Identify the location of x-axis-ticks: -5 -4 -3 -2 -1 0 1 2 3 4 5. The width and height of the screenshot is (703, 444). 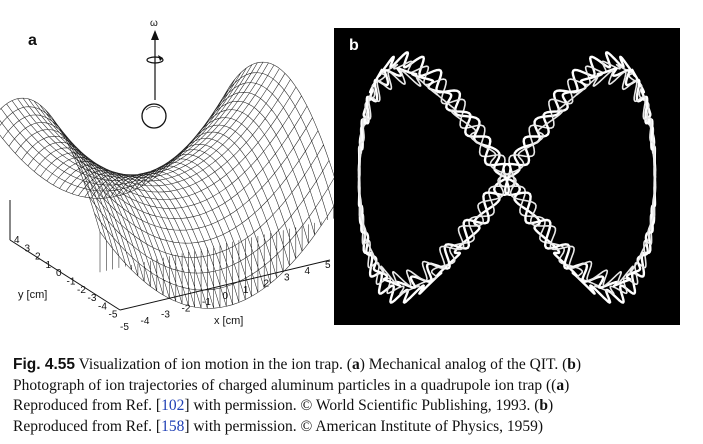
(225, 296).